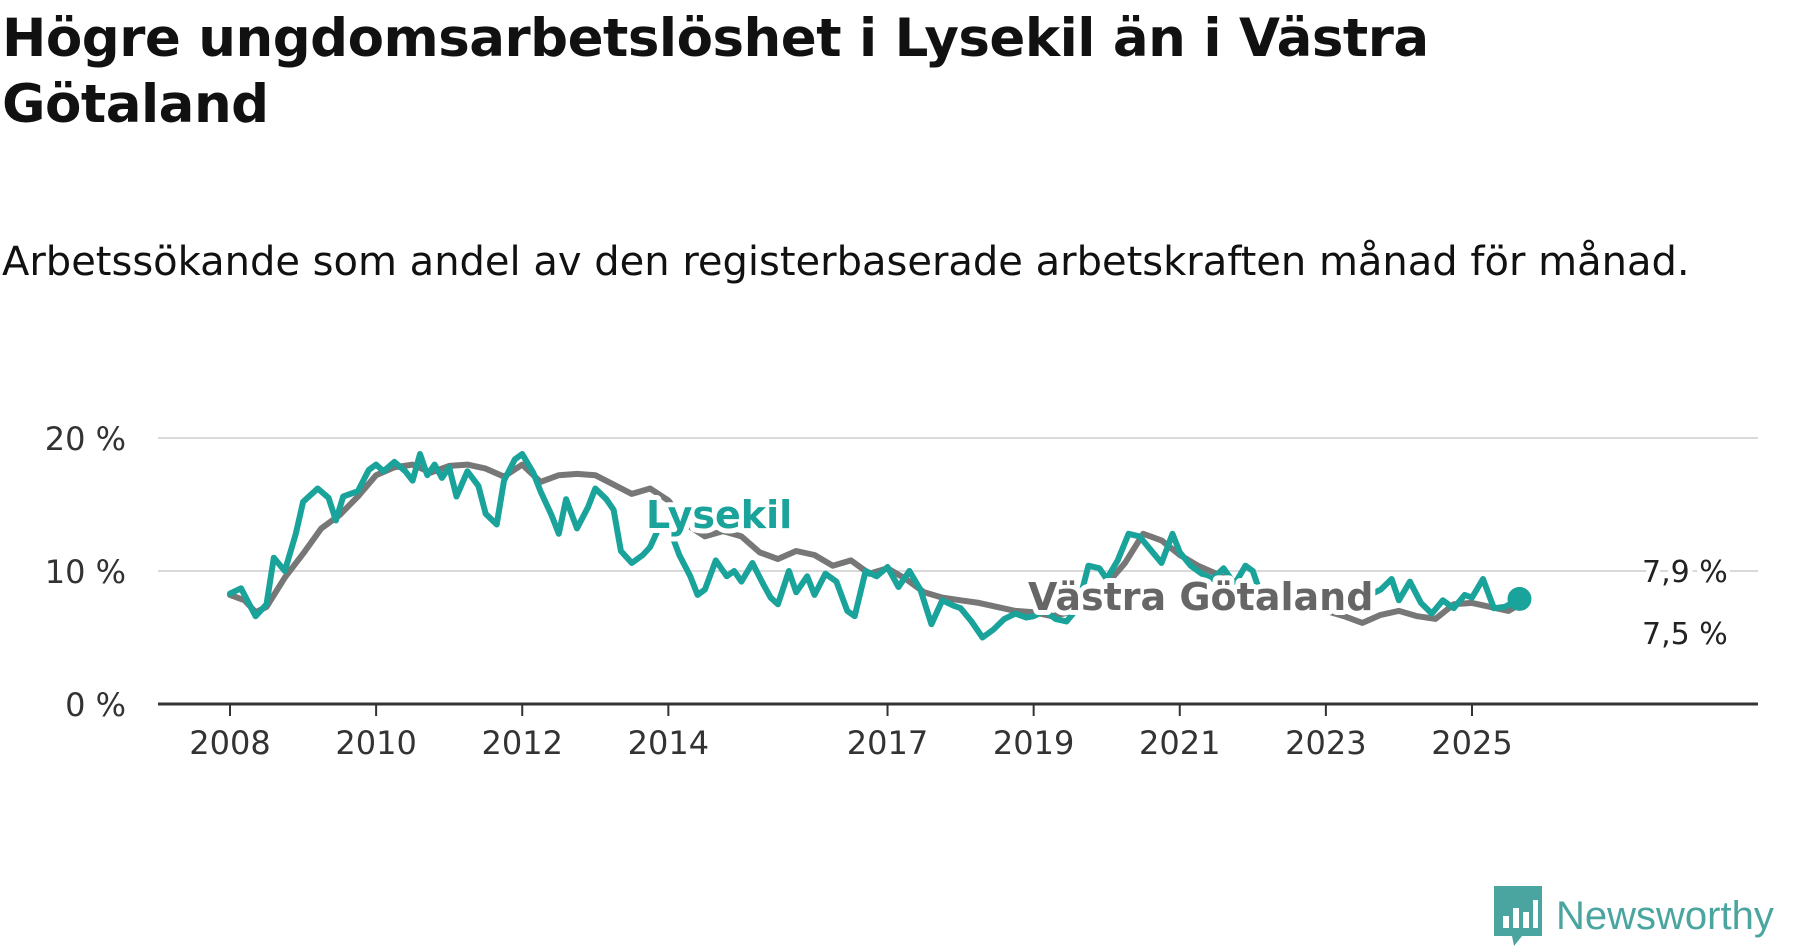 This screenshot has width=1800, height=950. I want to click on end-value-label-lysekil: 7,9 %, so click(1685, 572).